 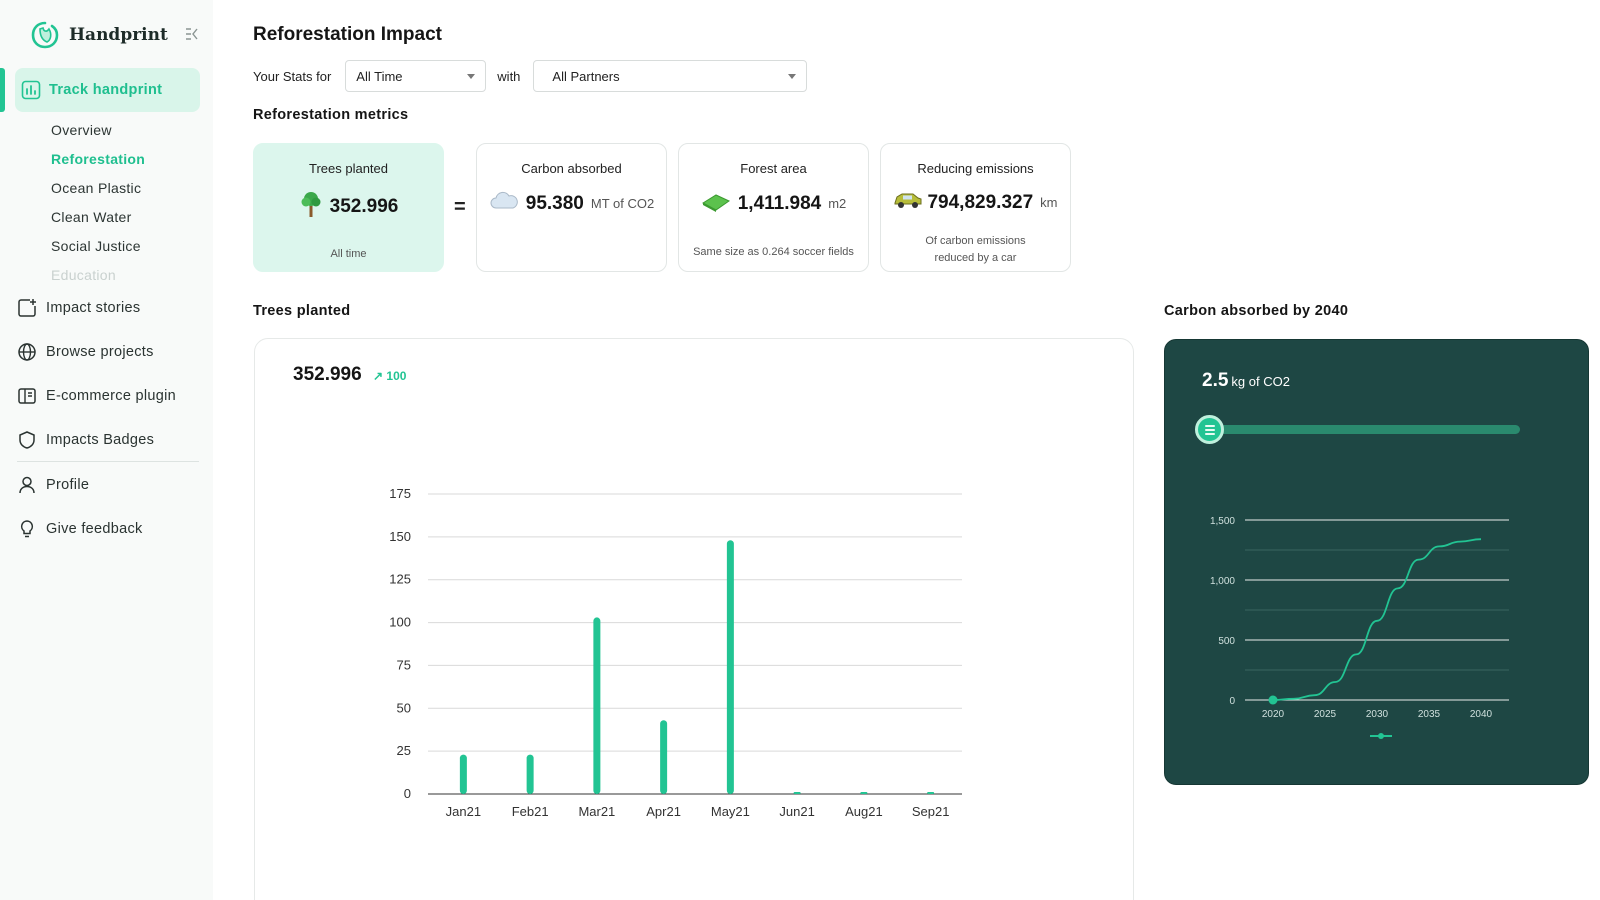 I want to click on handprint-logo-icon, so click(x=45, y=35).